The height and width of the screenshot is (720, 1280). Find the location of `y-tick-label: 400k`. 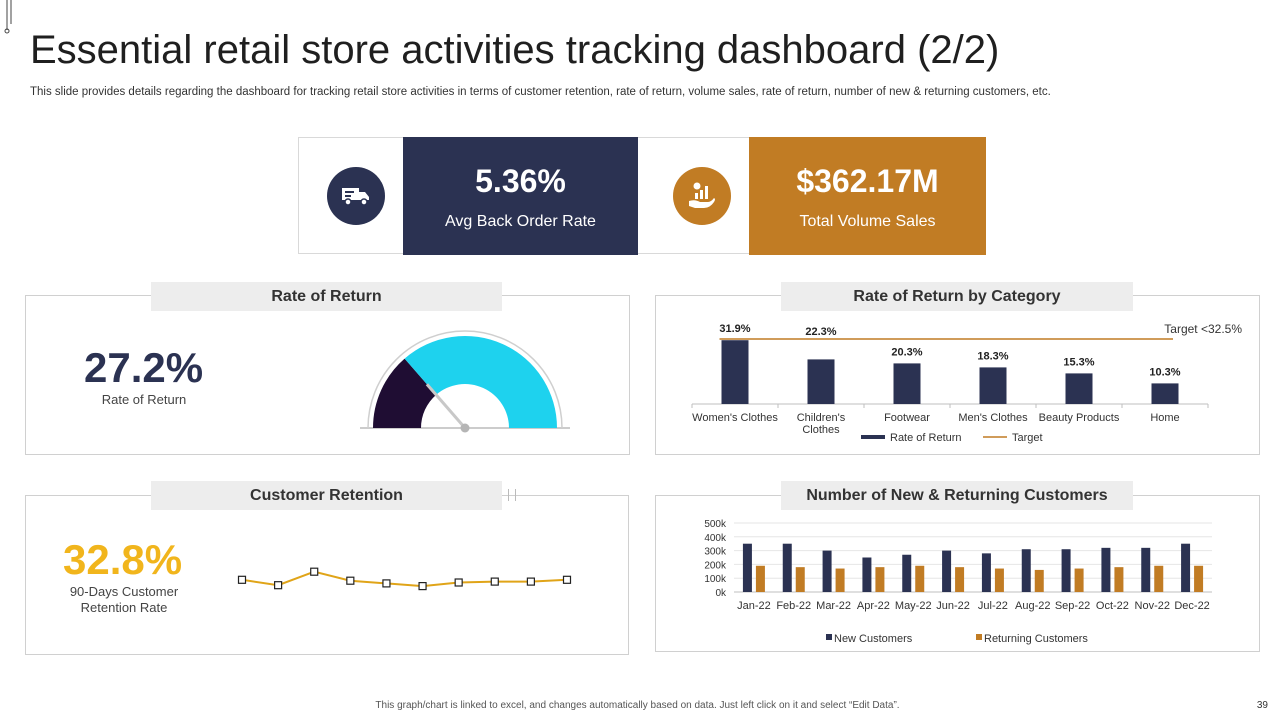

y-tick-label: 400k is located at coordinates (715, 538).